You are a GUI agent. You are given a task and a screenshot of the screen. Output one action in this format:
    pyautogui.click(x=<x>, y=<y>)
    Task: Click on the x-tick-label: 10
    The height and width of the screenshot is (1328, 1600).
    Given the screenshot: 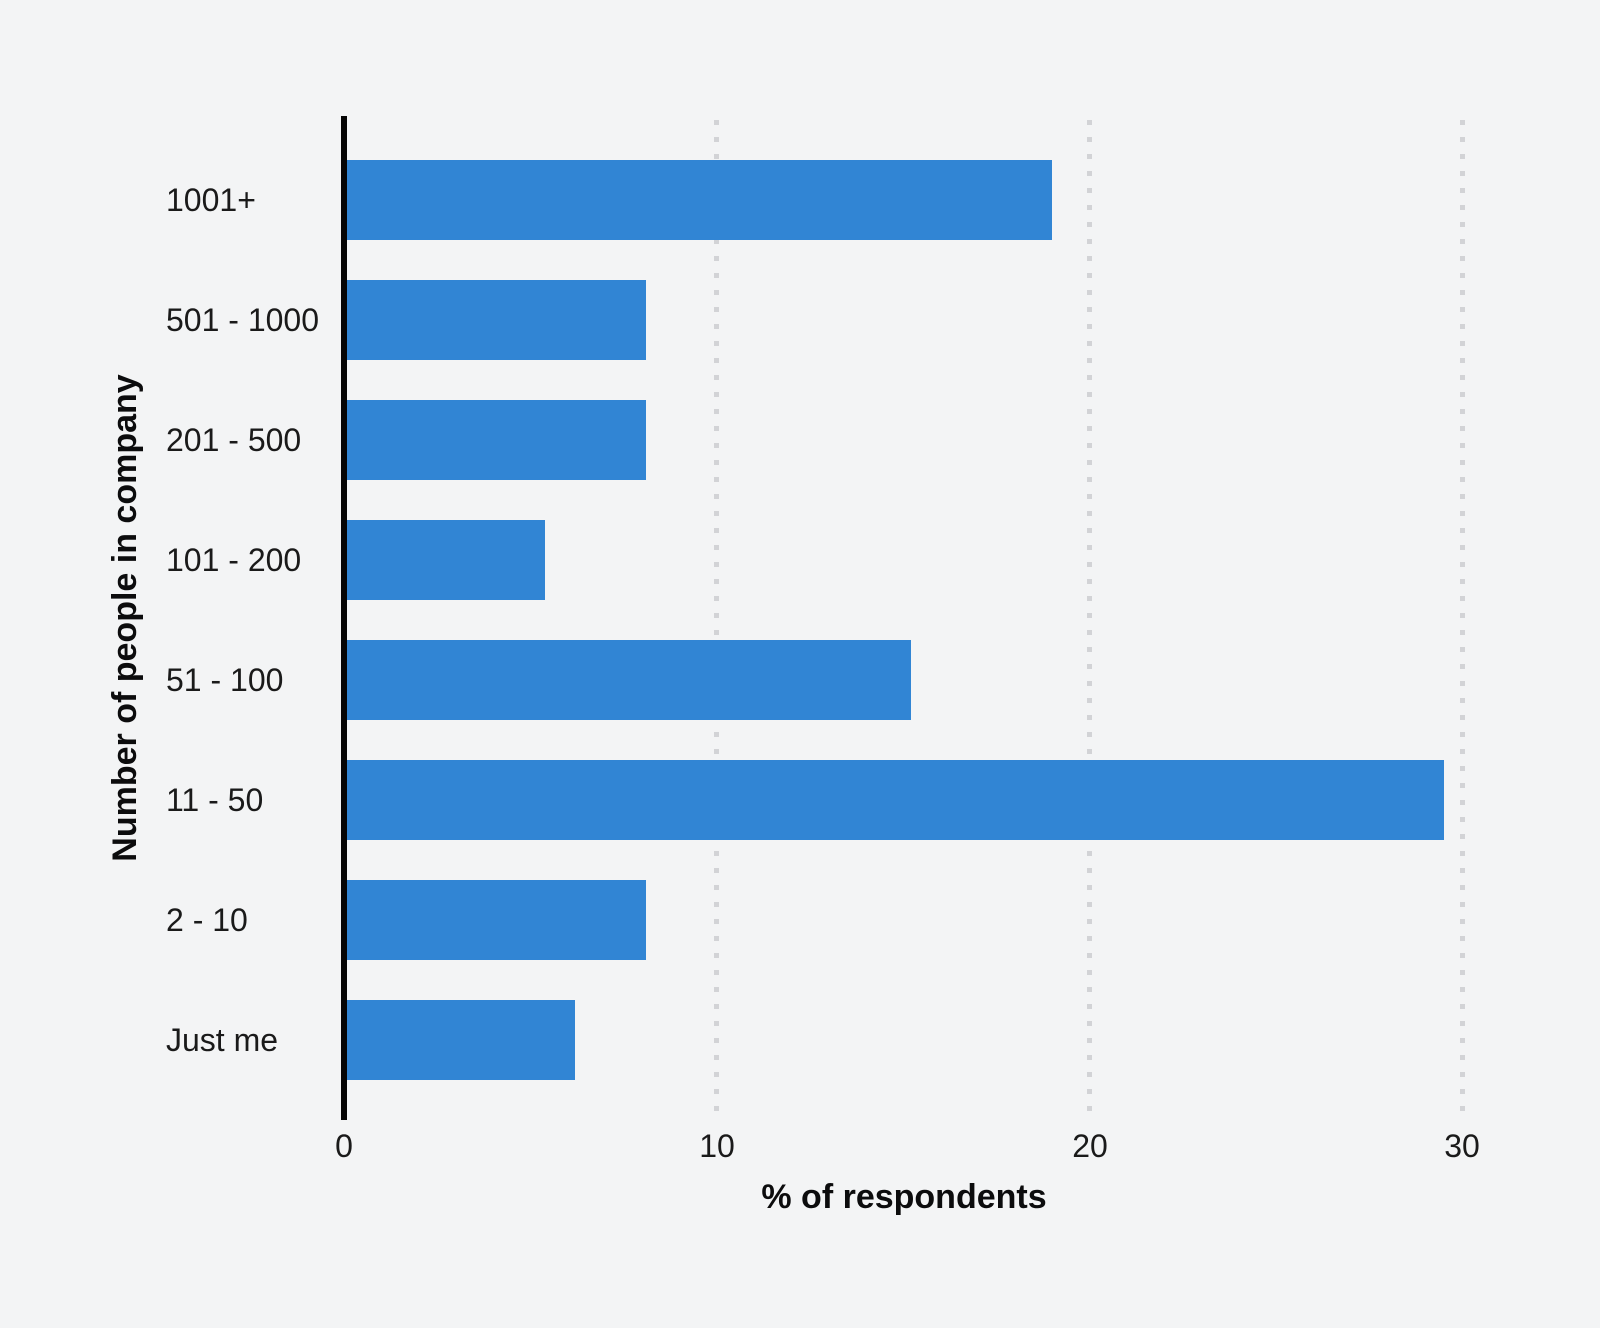 What is the action you would take?
    pyautogui.click(x=717, y=1146)
    